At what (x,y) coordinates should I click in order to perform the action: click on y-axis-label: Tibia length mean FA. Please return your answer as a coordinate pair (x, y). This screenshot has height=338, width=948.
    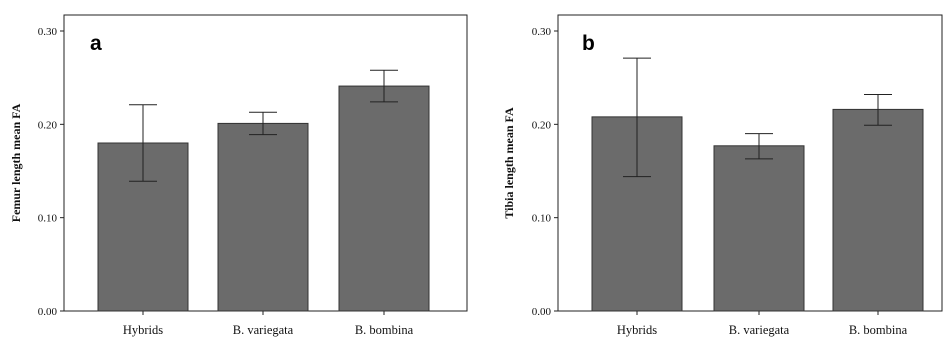
    Looking at the image, I should click on (509, 163).